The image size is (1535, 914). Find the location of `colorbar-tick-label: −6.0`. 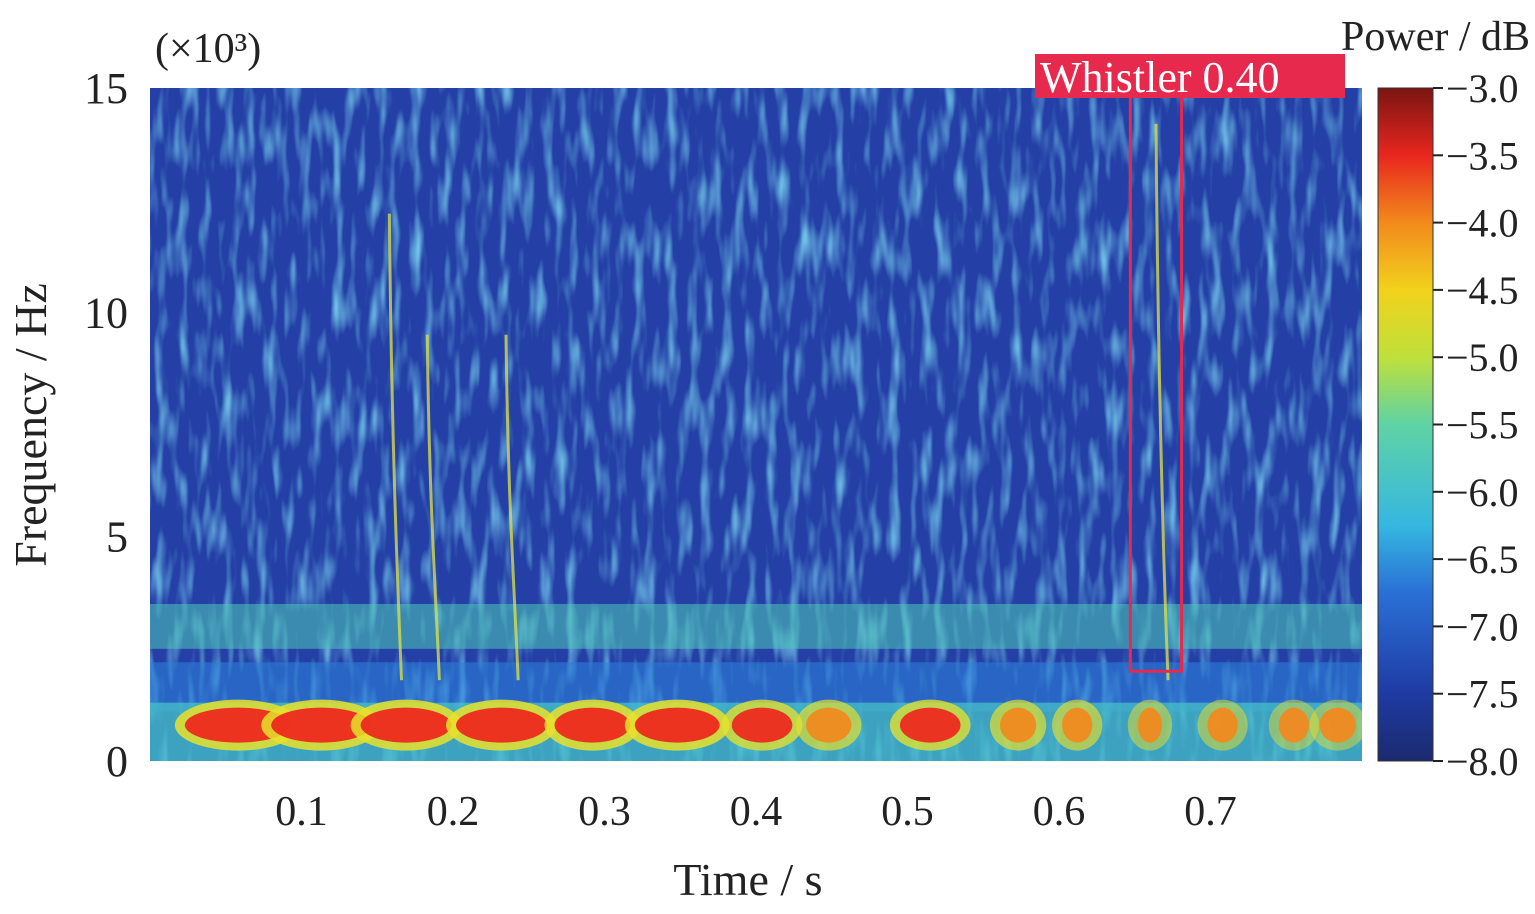

colorbar-tick-label: −6.0 is located at coordinates (1482, 492).